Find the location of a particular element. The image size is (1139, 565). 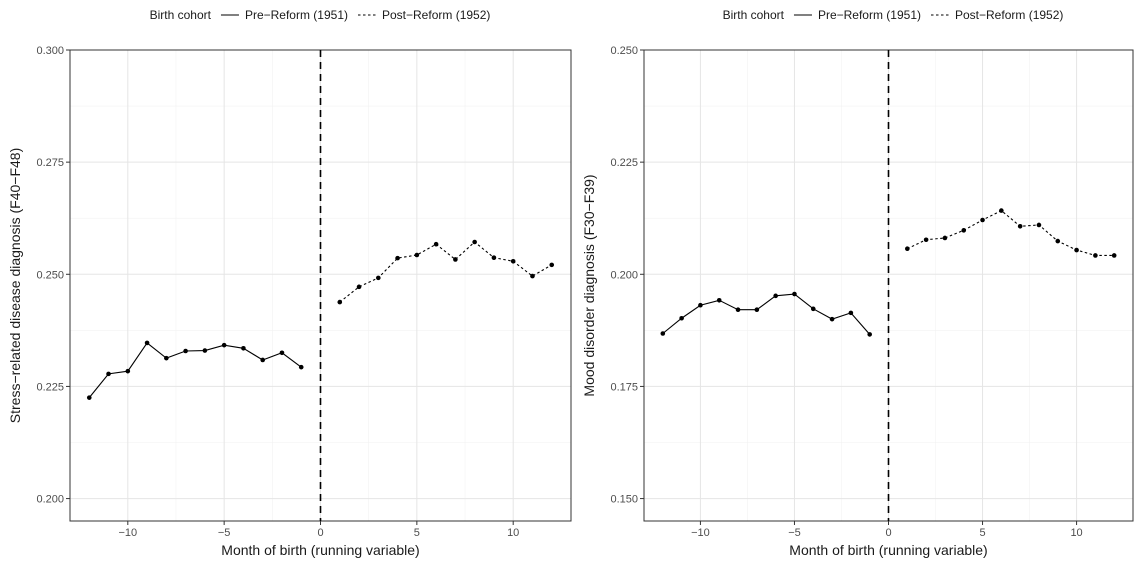

y-tick-label: 0.150 is located at coordinates (624, 500).